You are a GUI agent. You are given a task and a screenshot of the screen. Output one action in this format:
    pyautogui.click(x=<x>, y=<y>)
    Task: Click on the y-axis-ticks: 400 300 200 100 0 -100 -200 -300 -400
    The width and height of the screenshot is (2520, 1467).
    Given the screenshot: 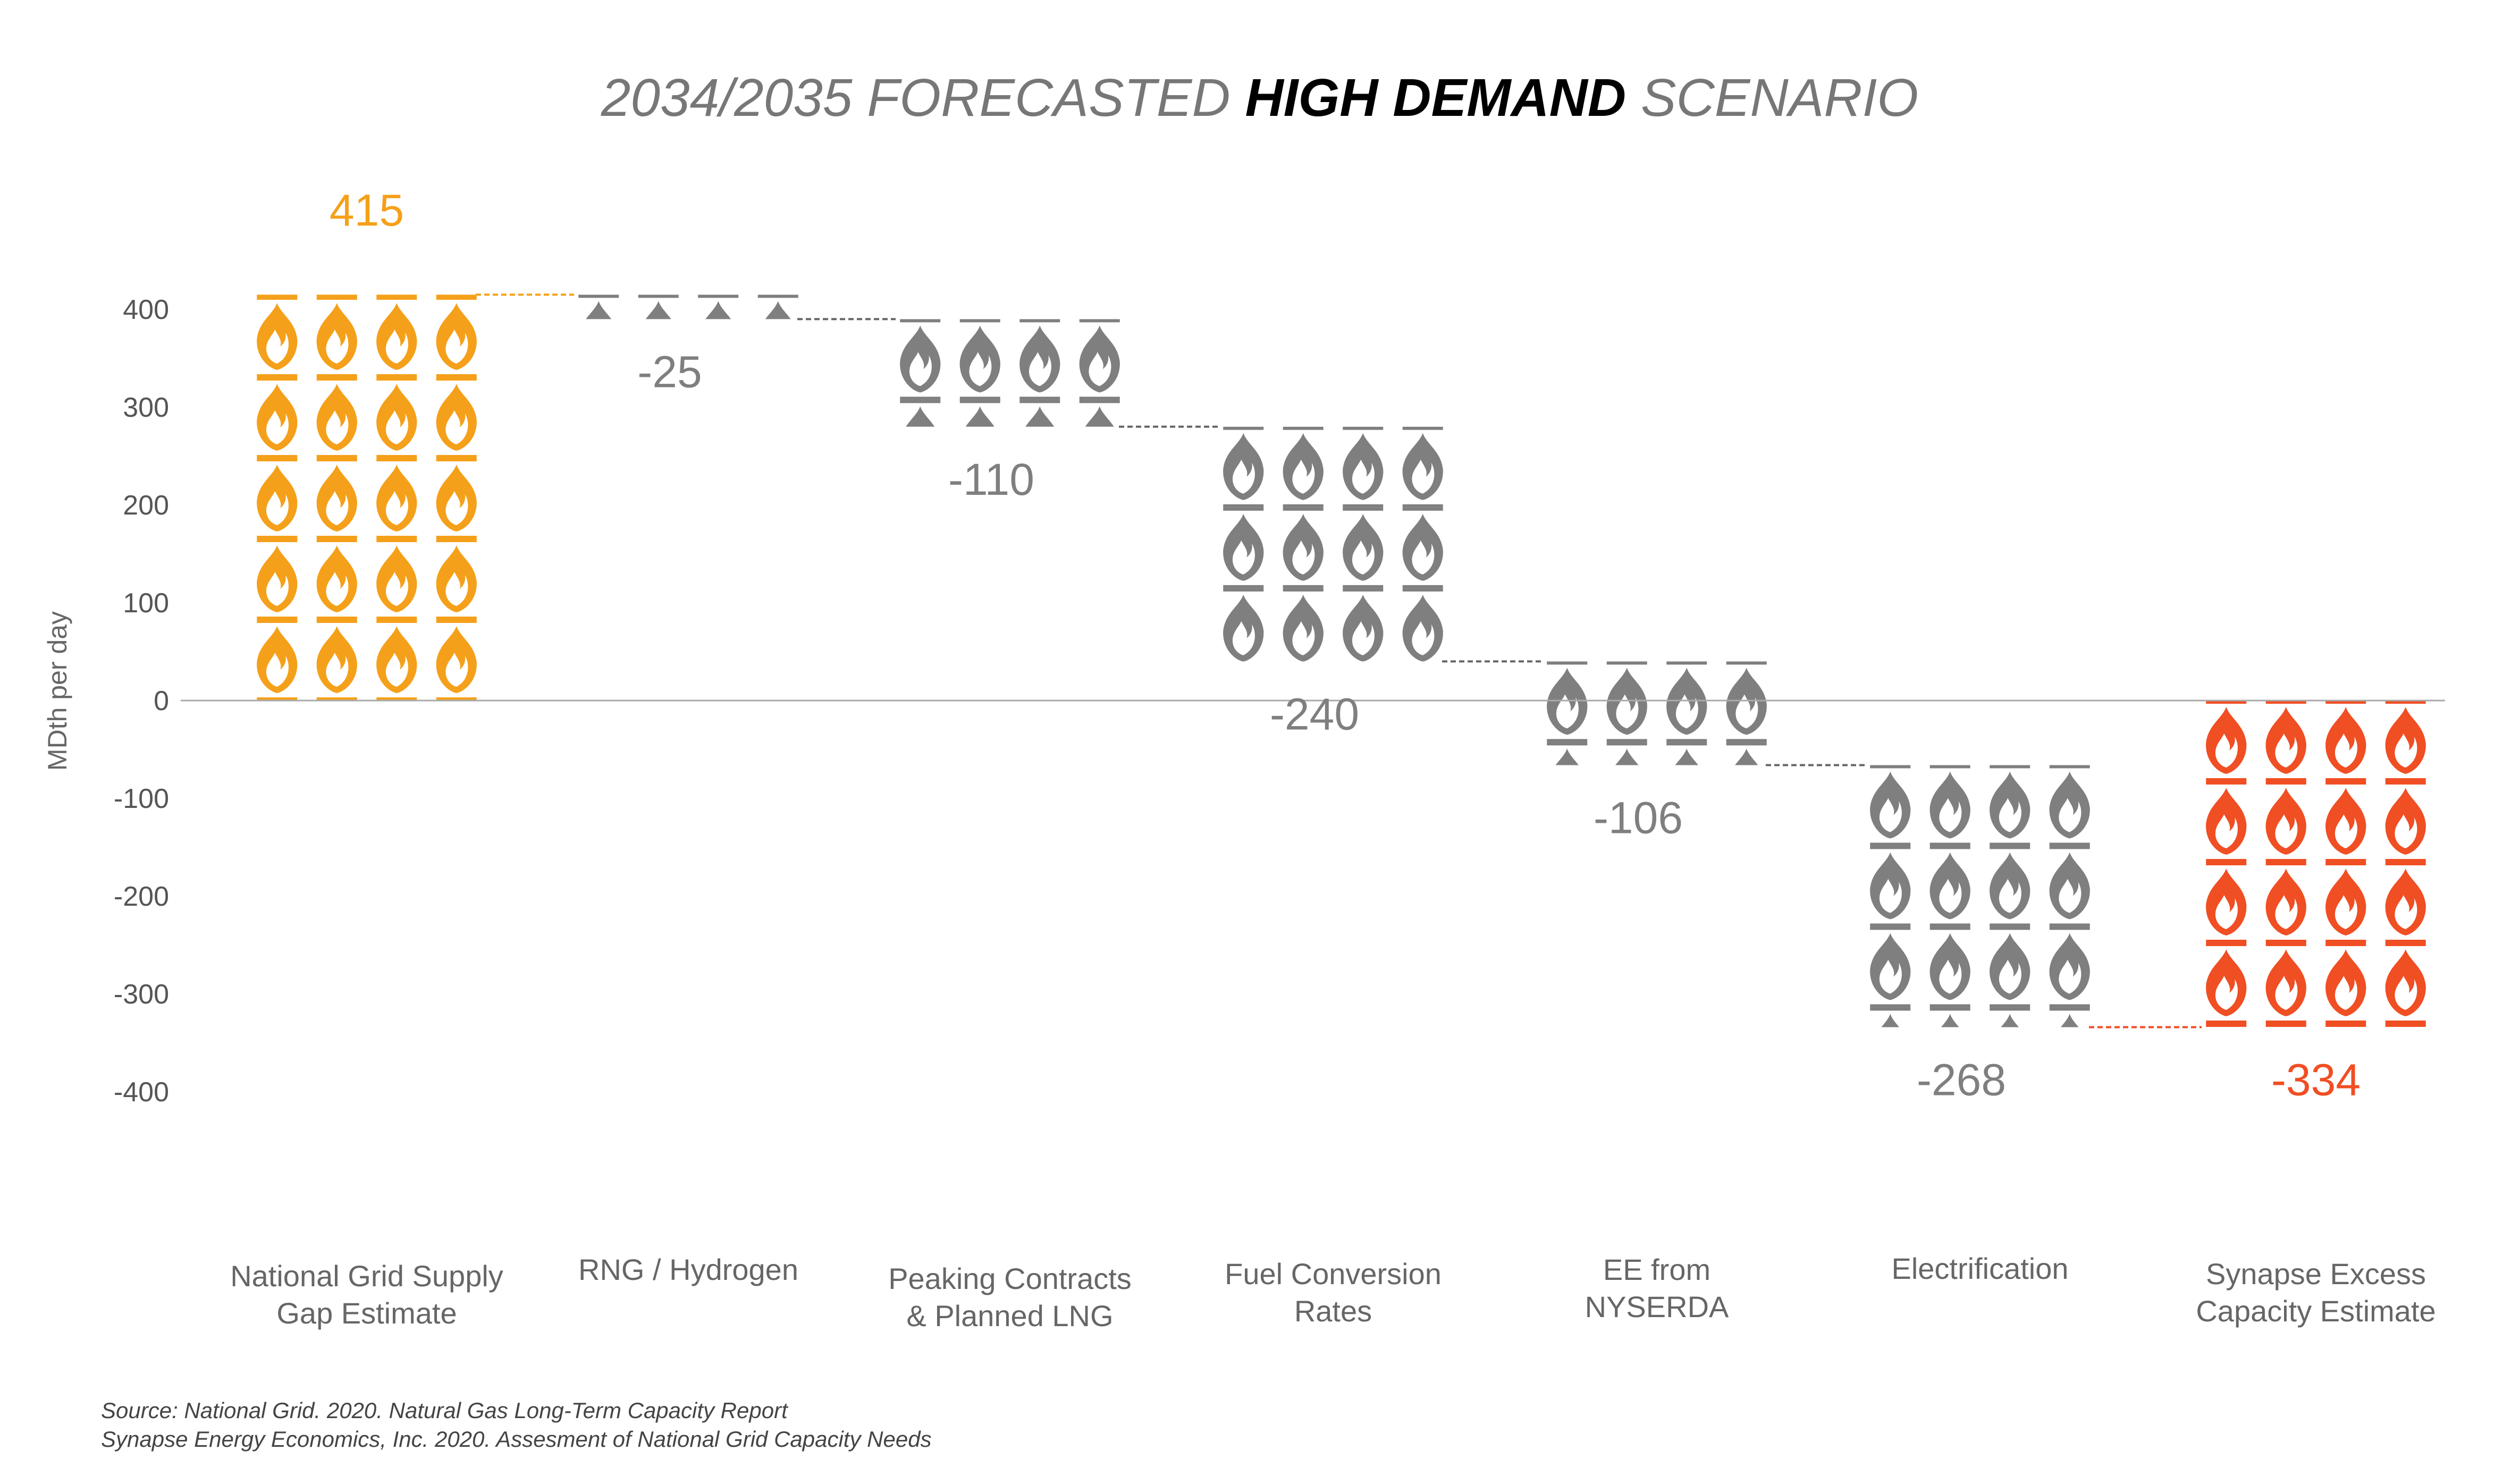 What is the action you would take?
    pyautogui.click(x=141, y=701)
    